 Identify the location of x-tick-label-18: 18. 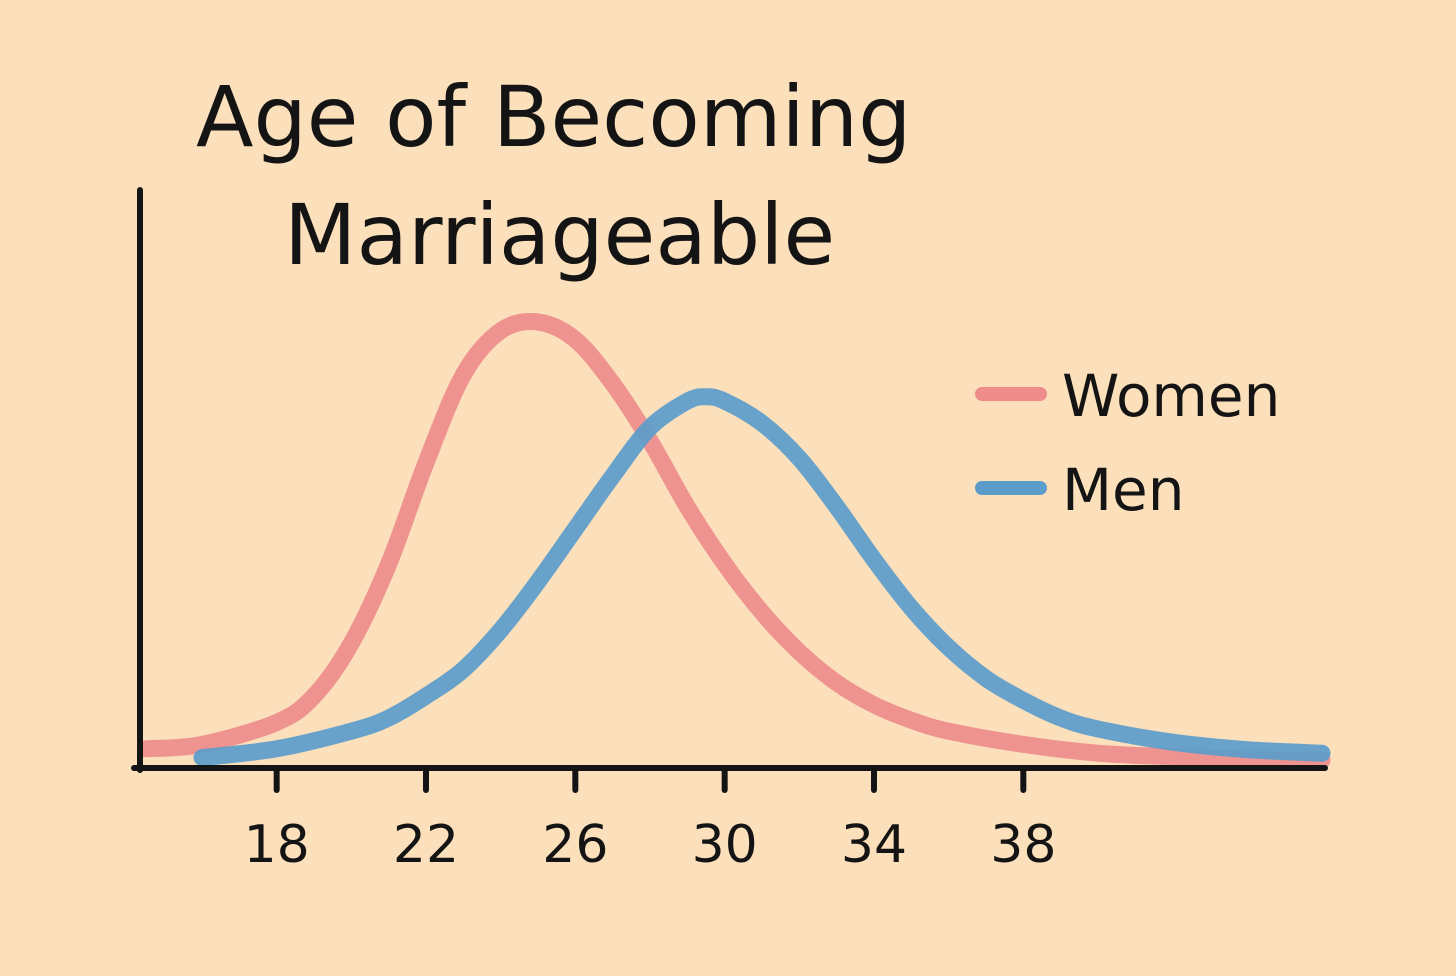
(277, 845).